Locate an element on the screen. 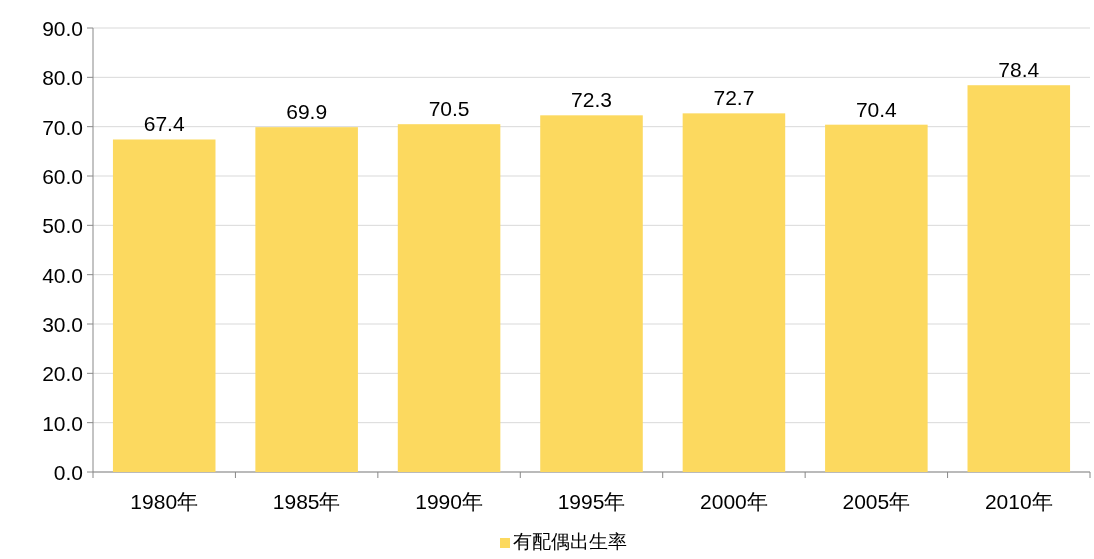 Image resolution: width=1094 pixels, height=559 pixels. data-label: 70.4 is located at coordinates (876, 109).